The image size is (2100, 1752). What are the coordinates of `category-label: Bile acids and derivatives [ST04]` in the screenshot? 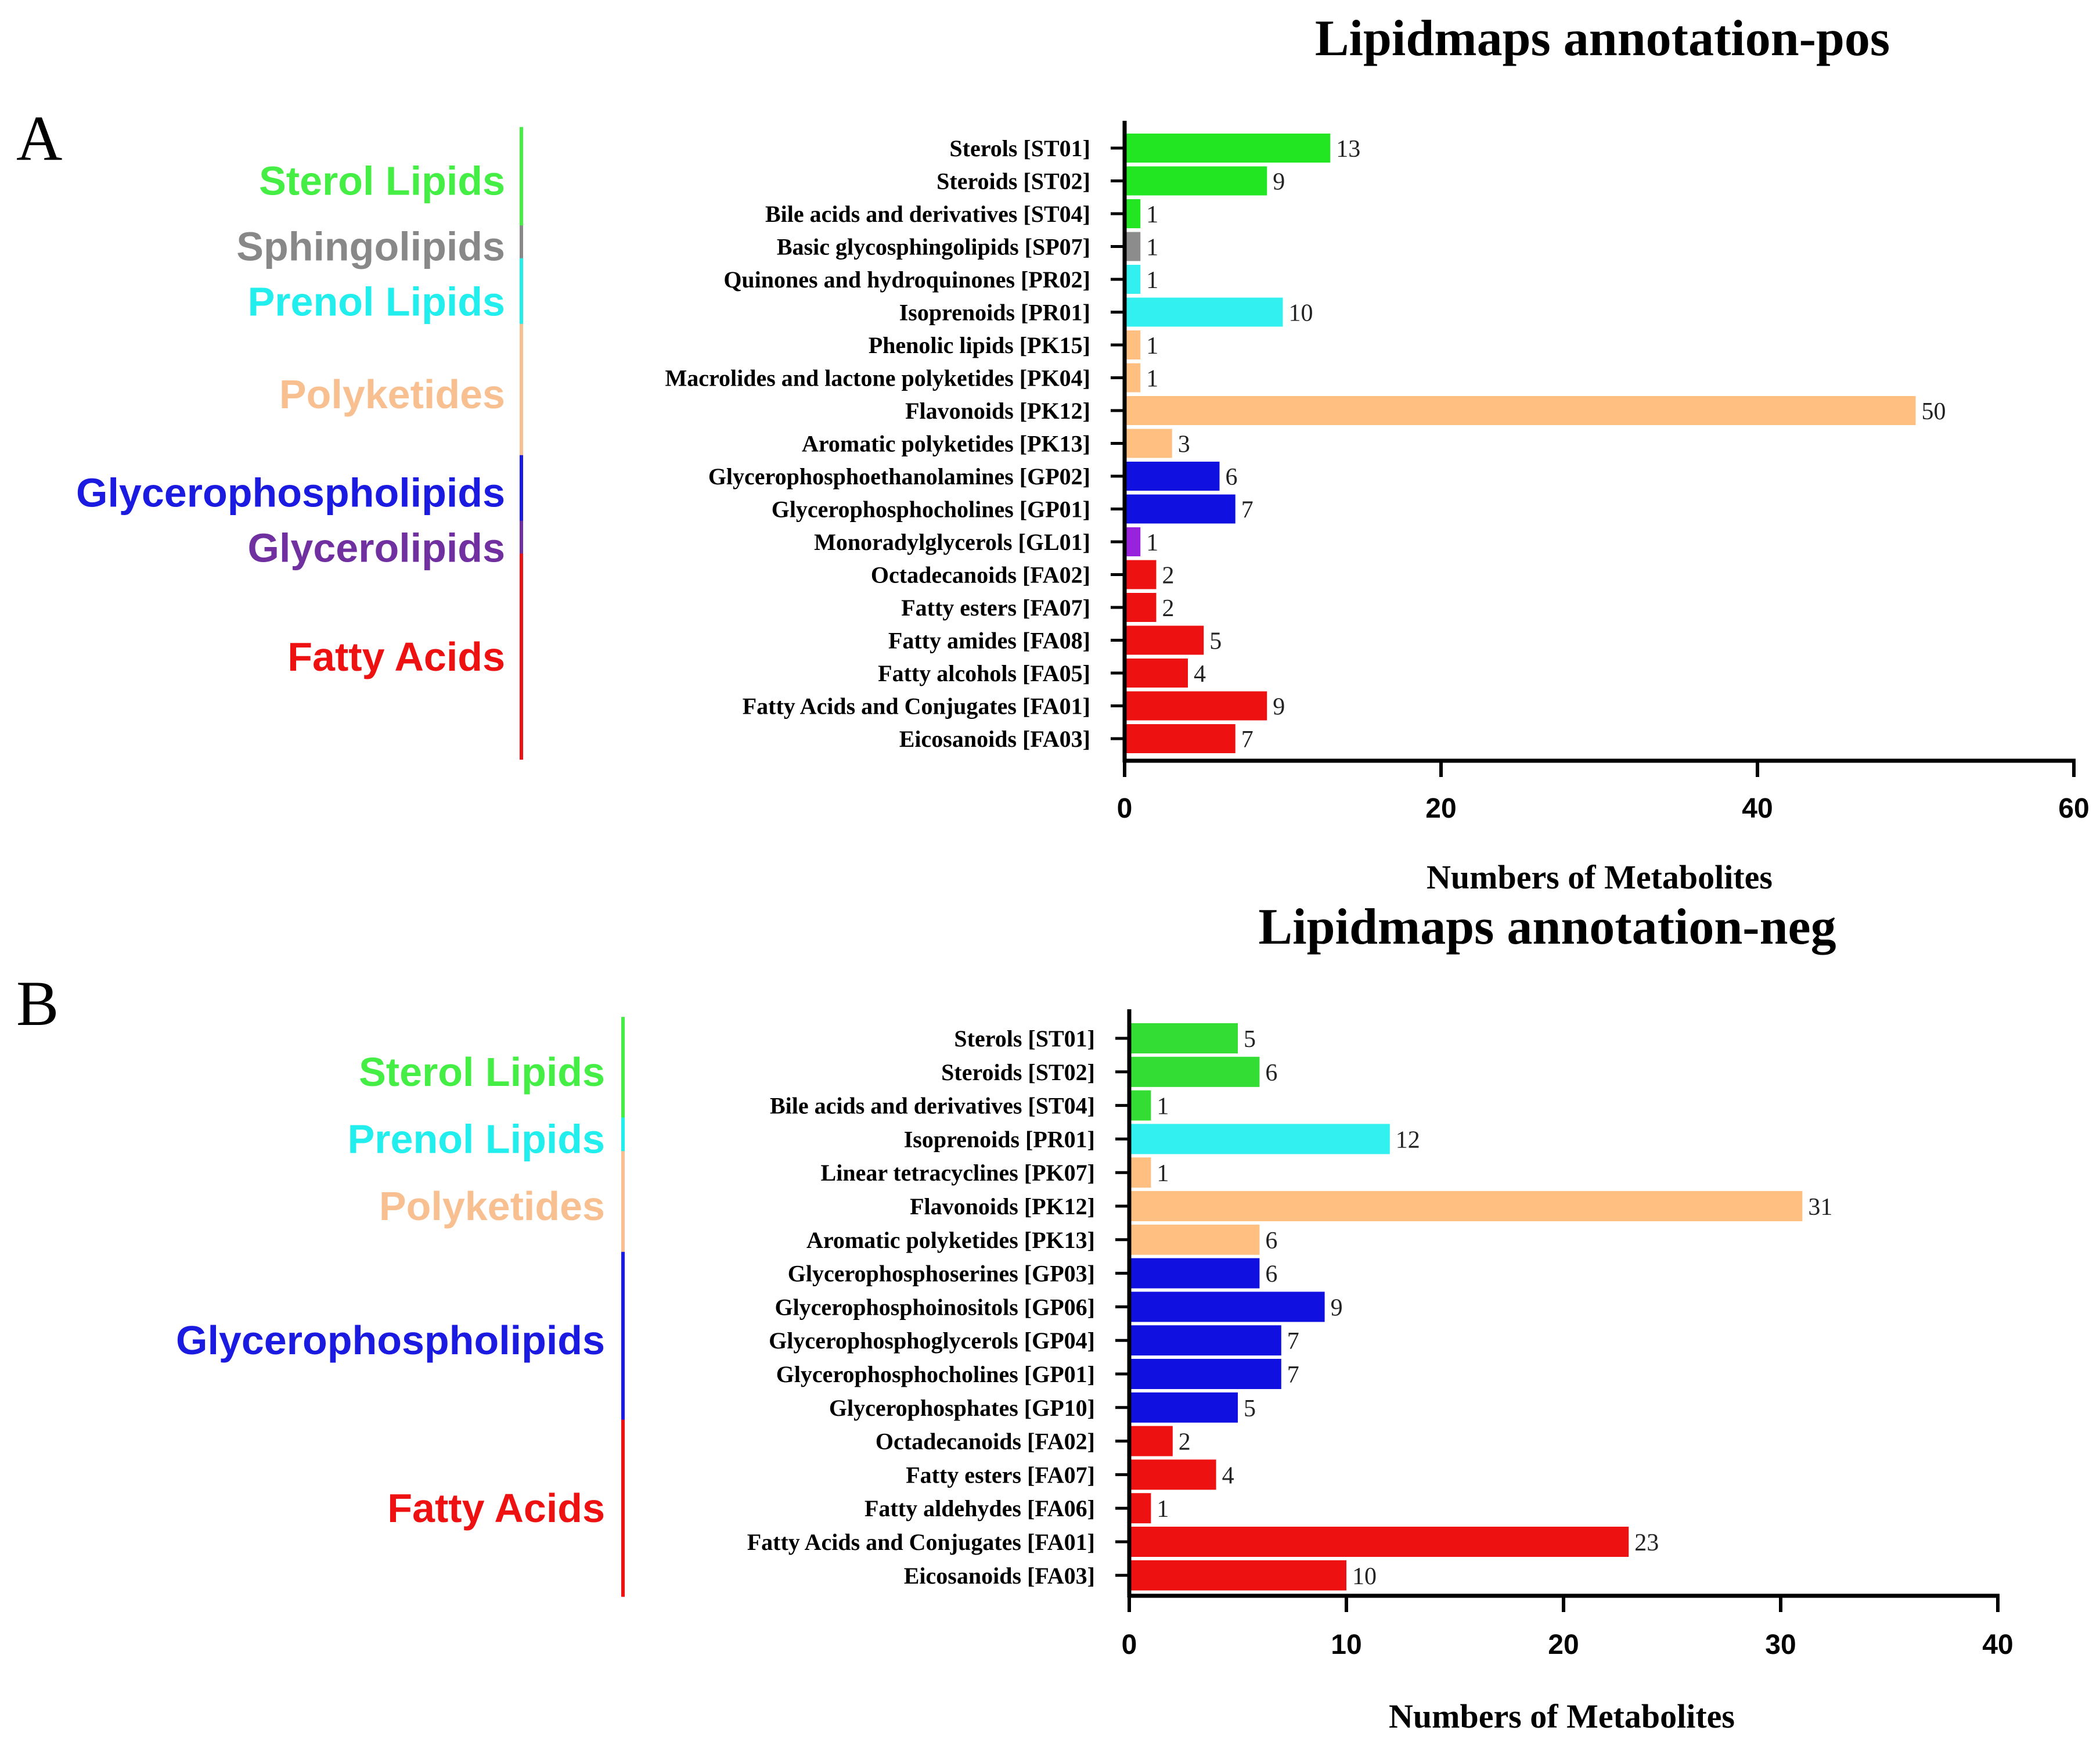 It's located at (927, 214).